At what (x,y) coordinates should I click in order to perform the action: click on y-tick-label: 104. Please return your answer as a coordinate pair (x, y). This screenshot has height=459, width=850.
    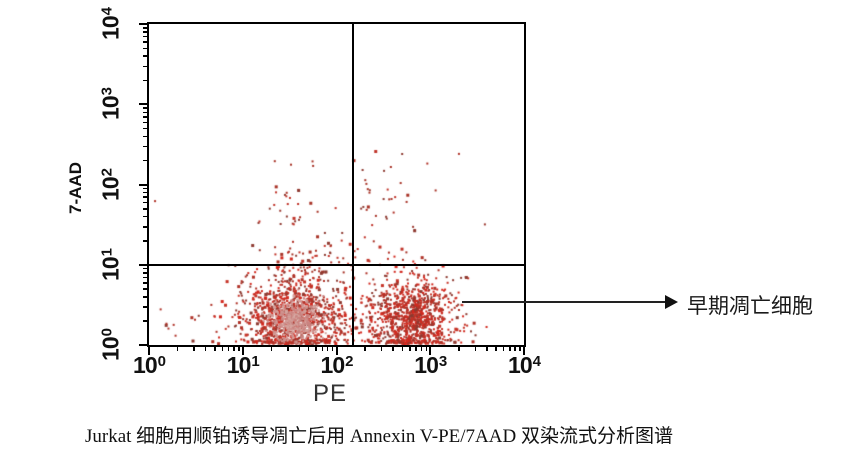
    Looking at the image, I should click on (110, 24).